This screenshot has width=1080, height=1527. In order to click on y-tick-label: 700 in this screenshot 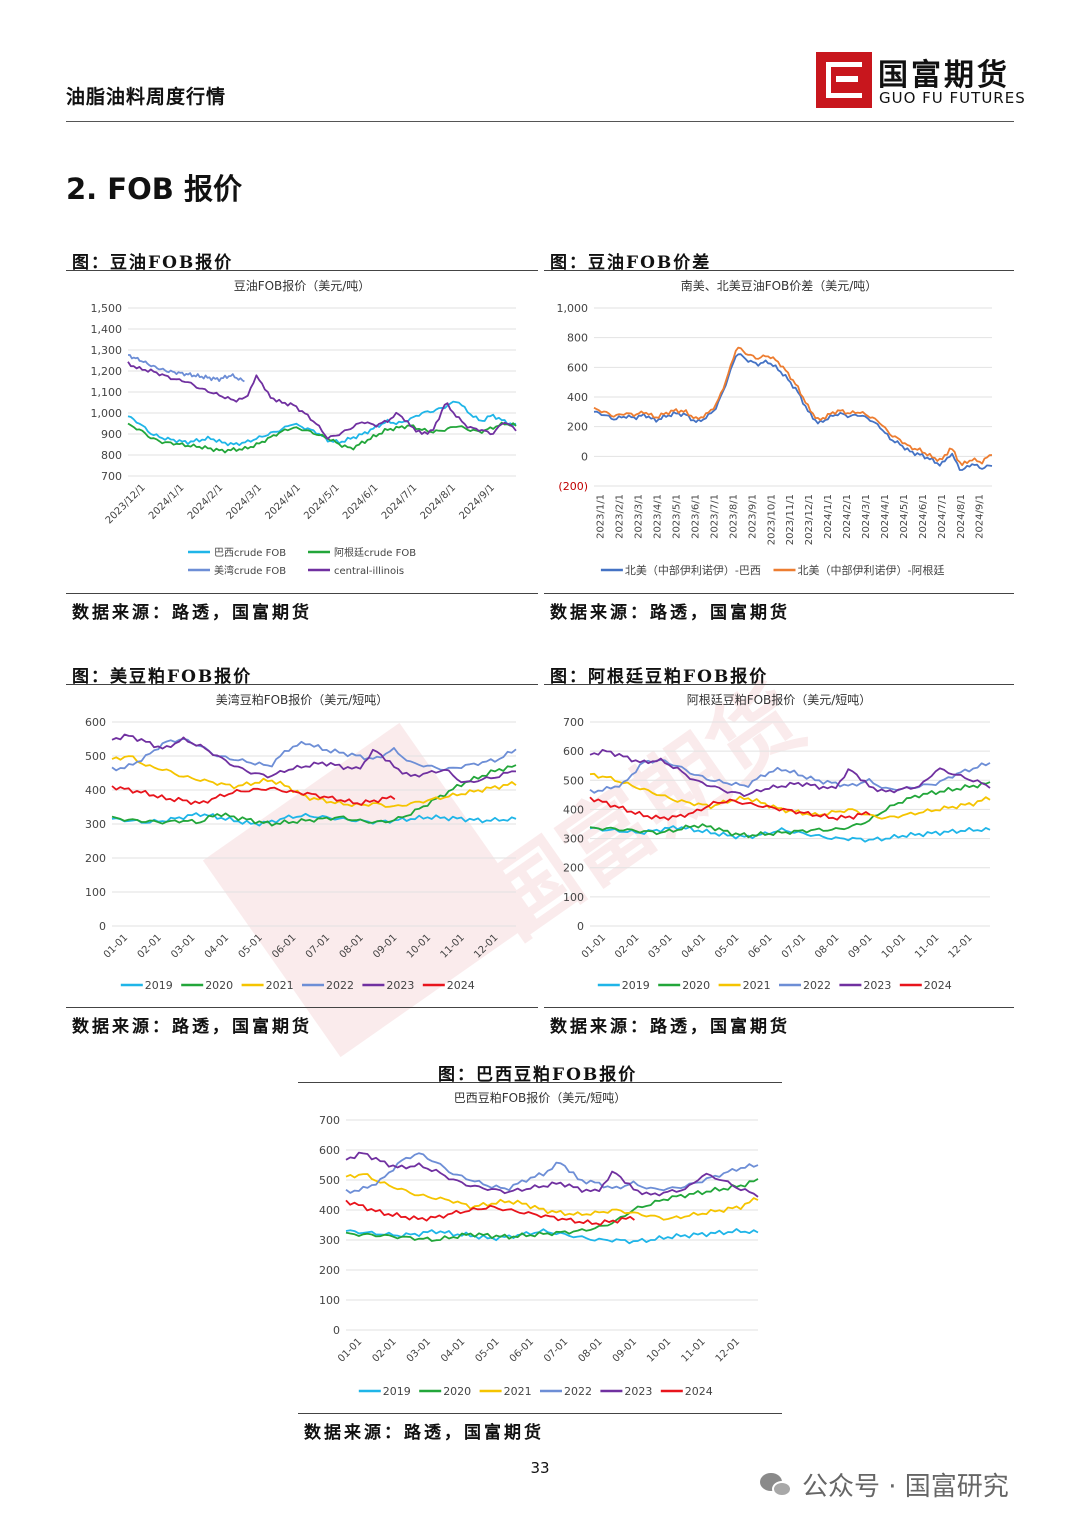, I will do `click(329, 1120)`.